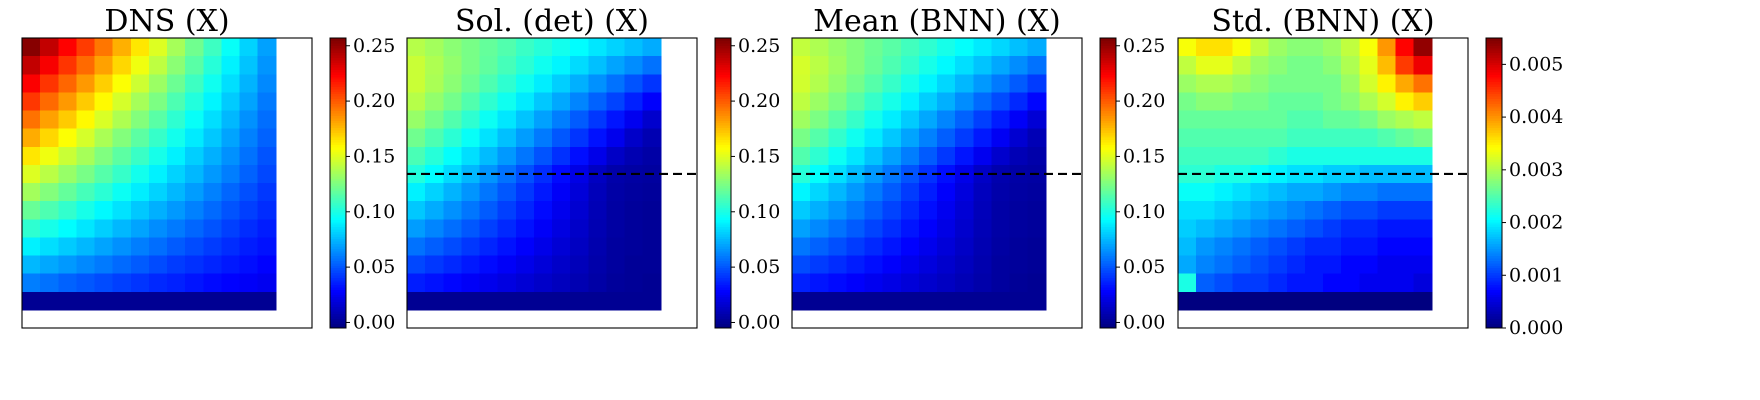 Image resolution: width=1760 pixels, height=400 pixels. Describe the element at coordinates (166, 21) in the screenshot. I see `chart-title: DNS (X)` at that location.